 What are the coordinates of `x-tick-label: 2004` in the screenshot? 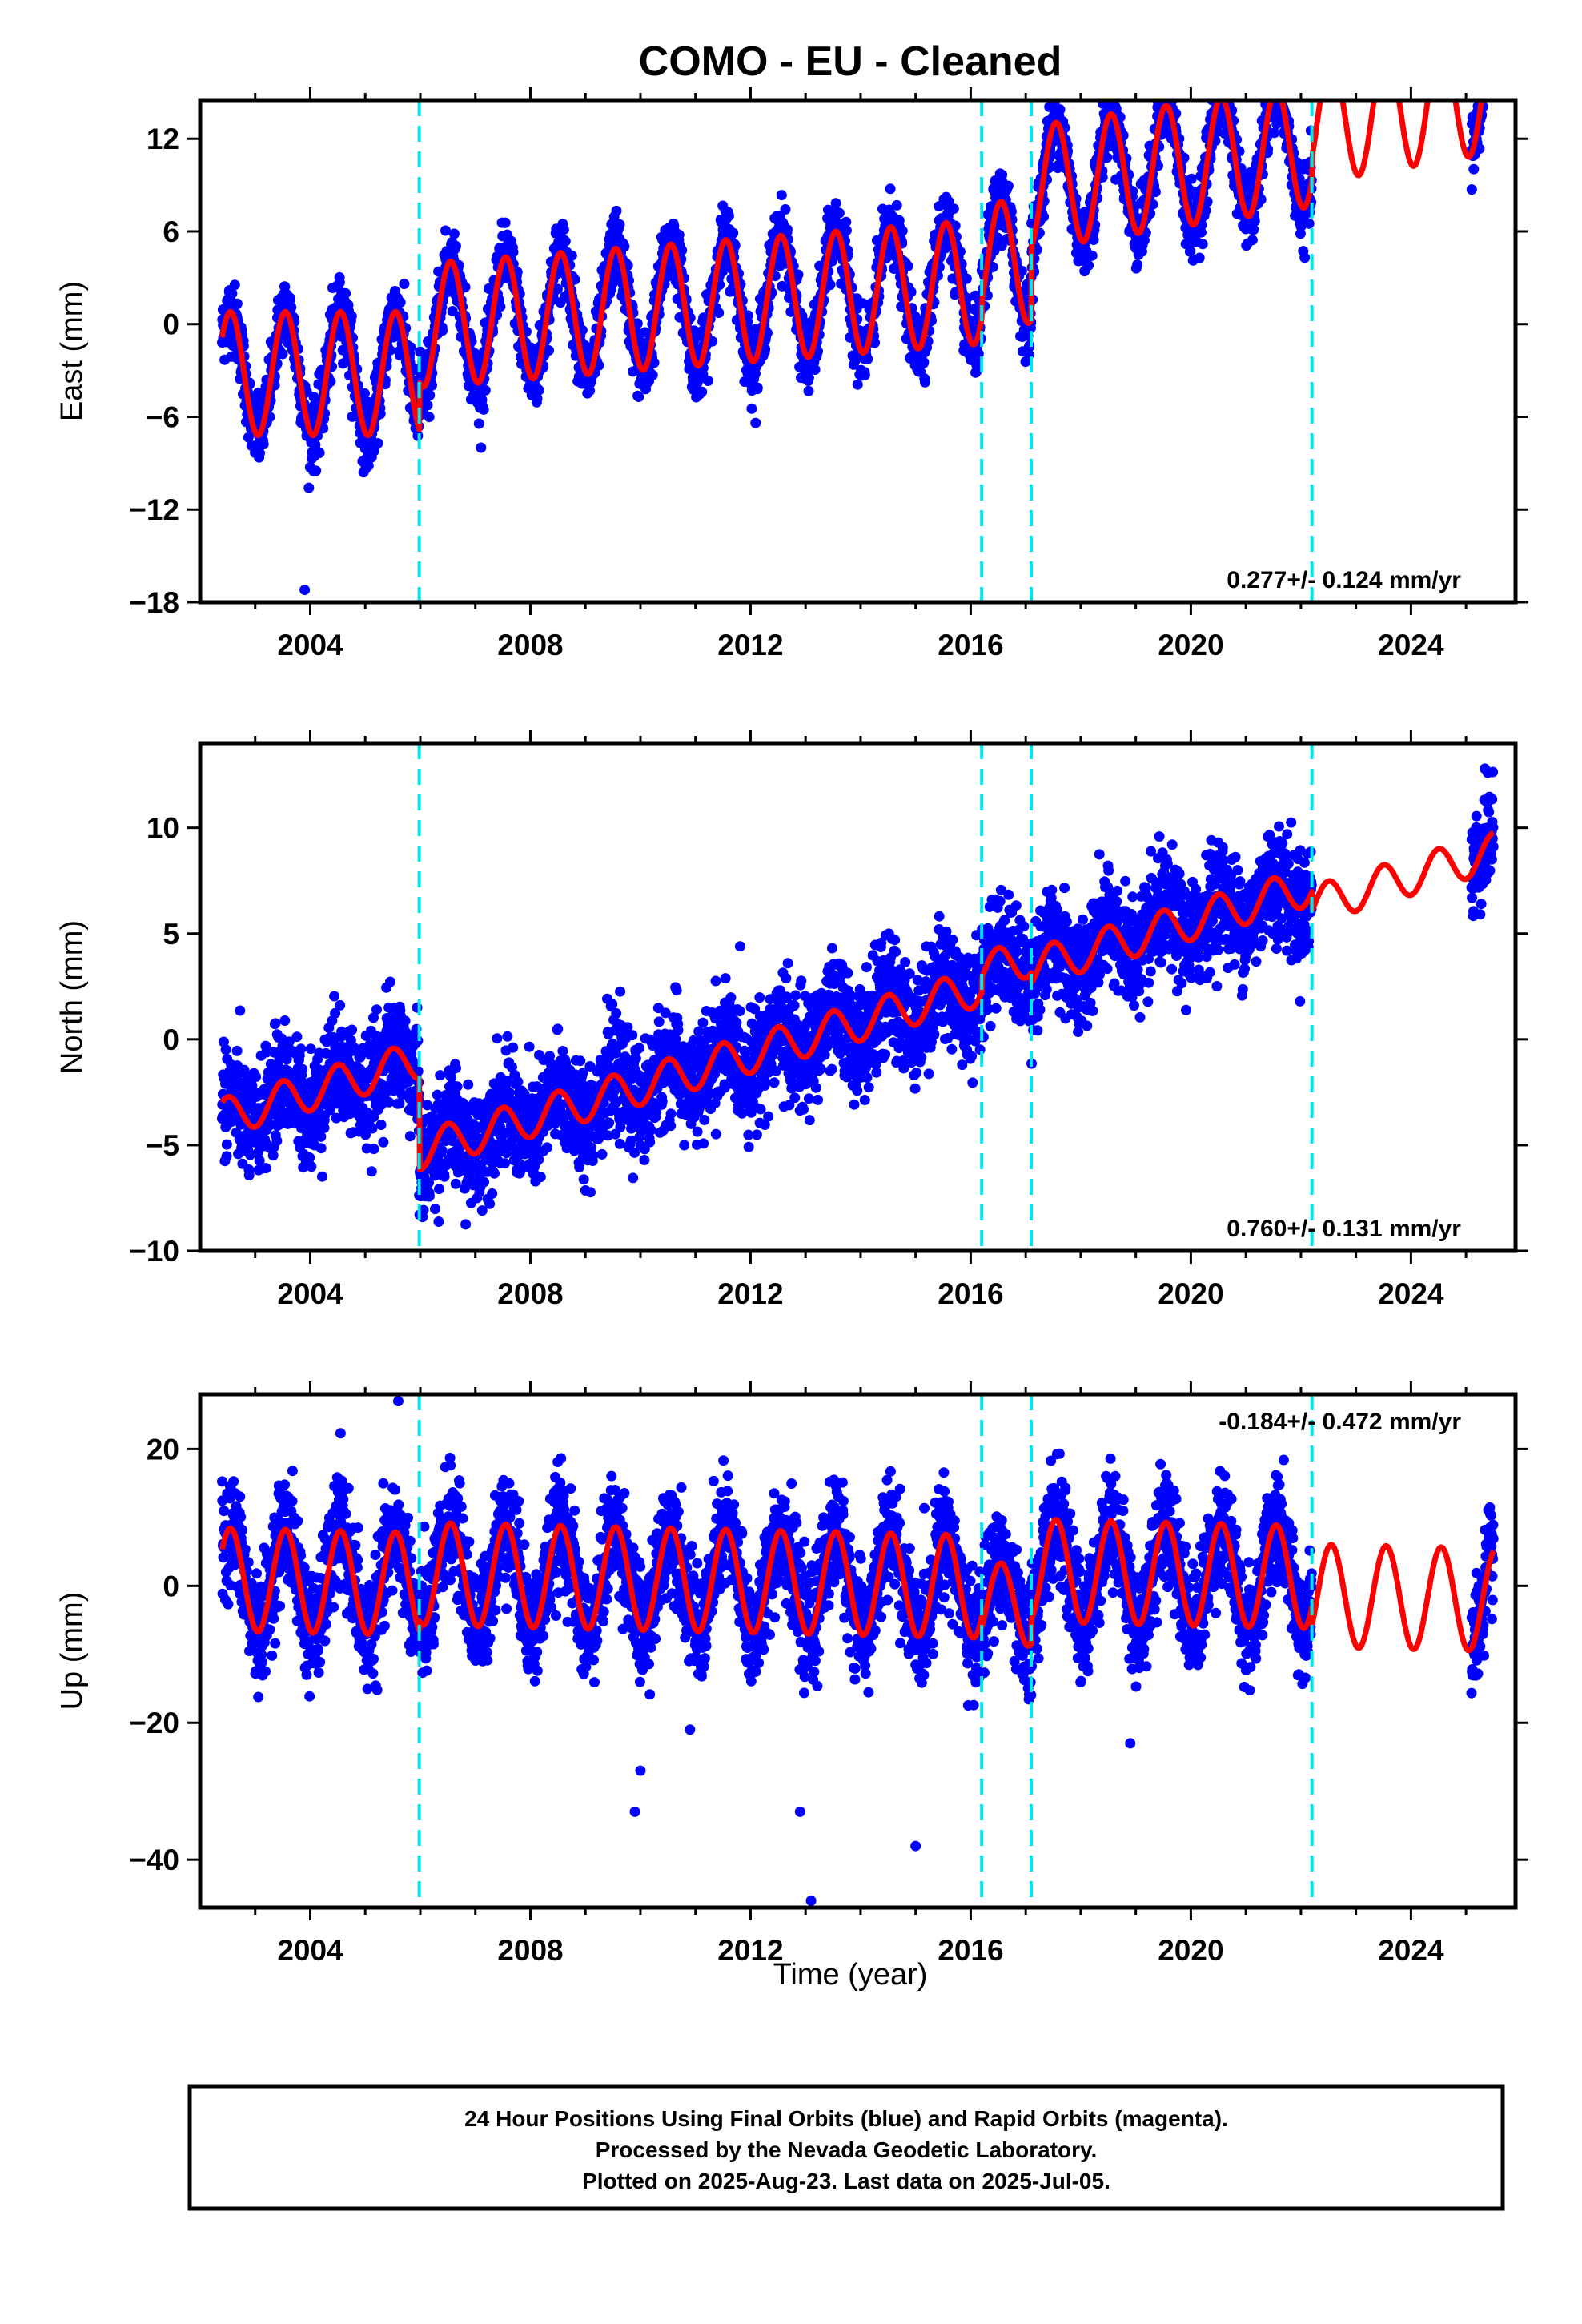 It's located at (310, 645).